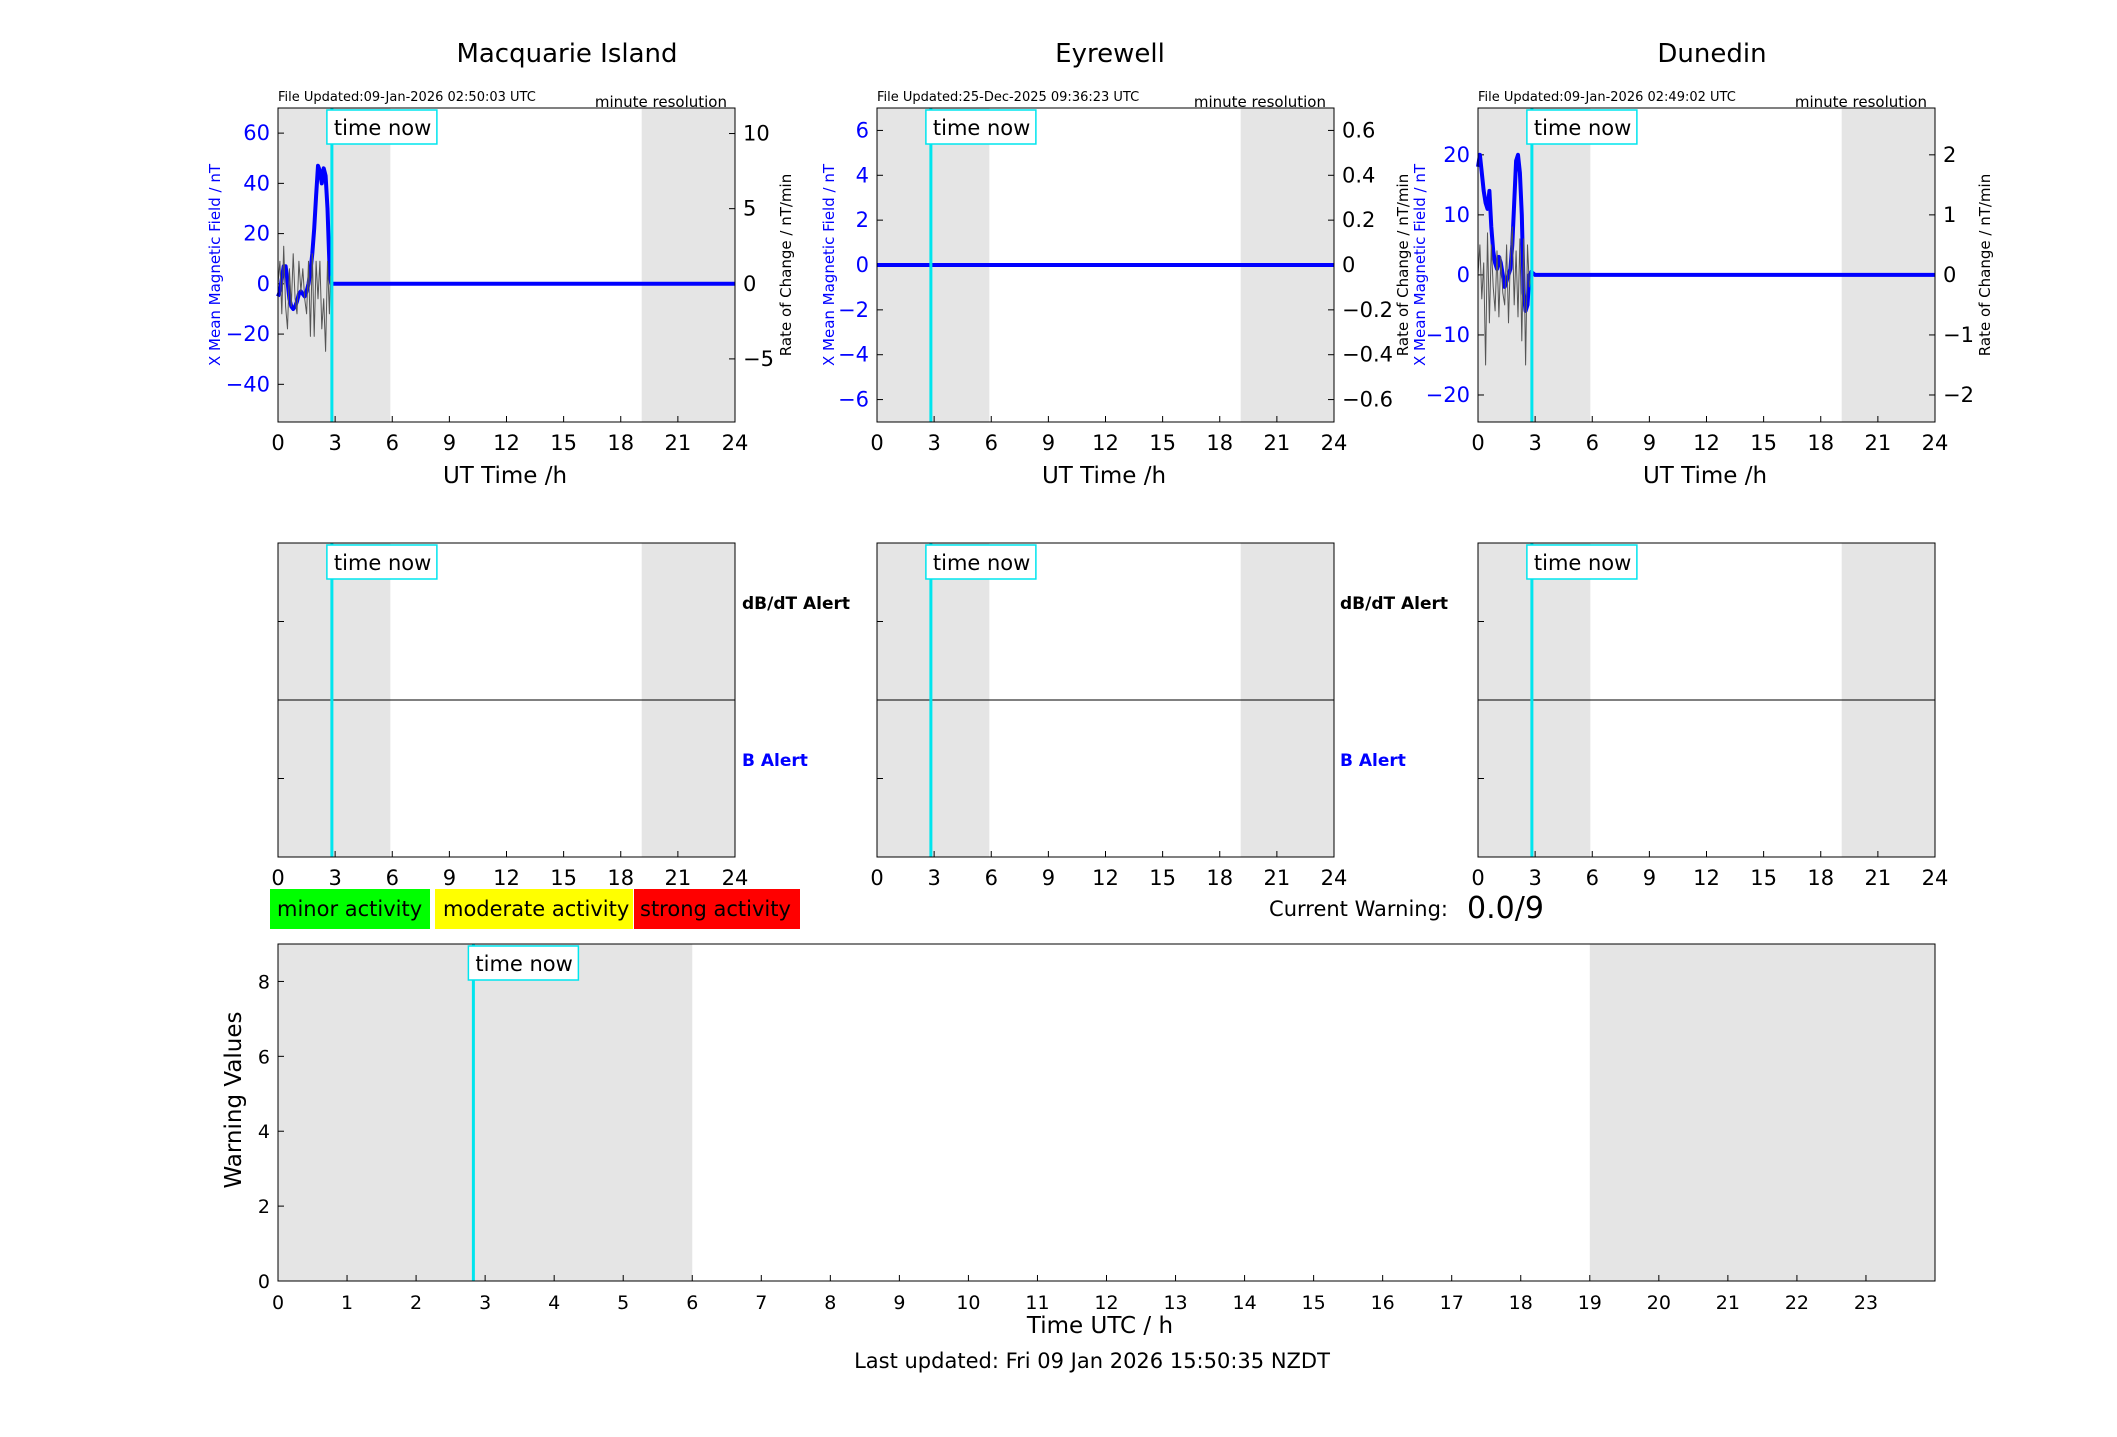  What do you see at coordinates (1504, 296) in the screenshot?
I see `rate-of-change-line` at bounding box center [1504, 296].